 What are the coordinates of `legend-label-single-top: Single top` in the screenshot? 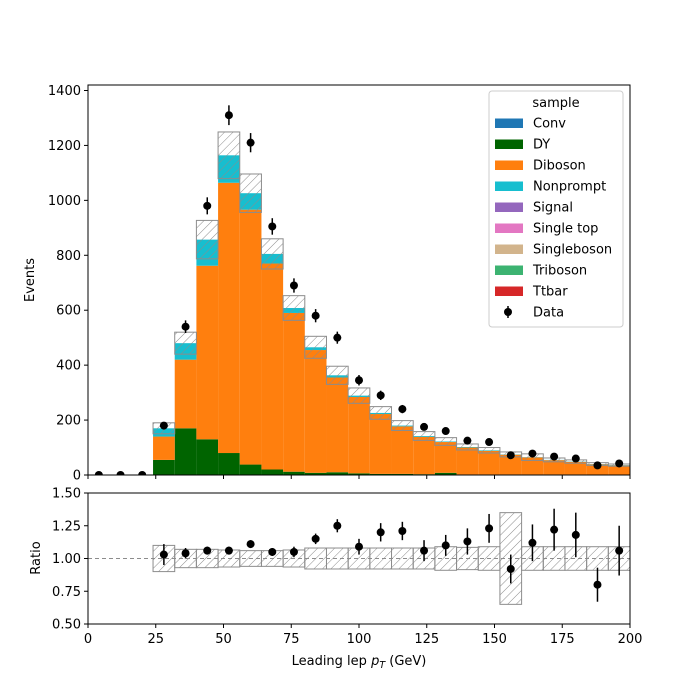 It's located at (565, 229).